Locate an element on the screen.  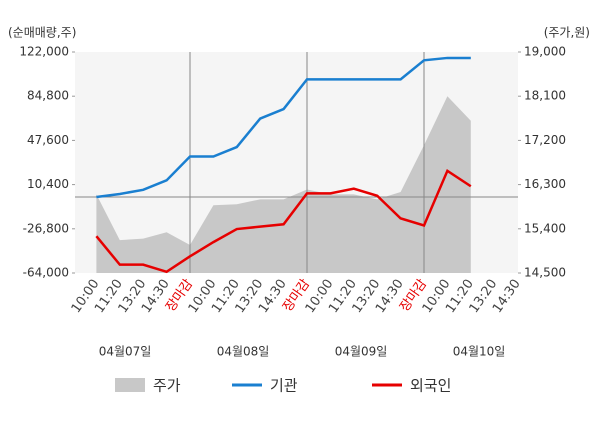
legend-label: 기관 is located at coordinates (284, 386).